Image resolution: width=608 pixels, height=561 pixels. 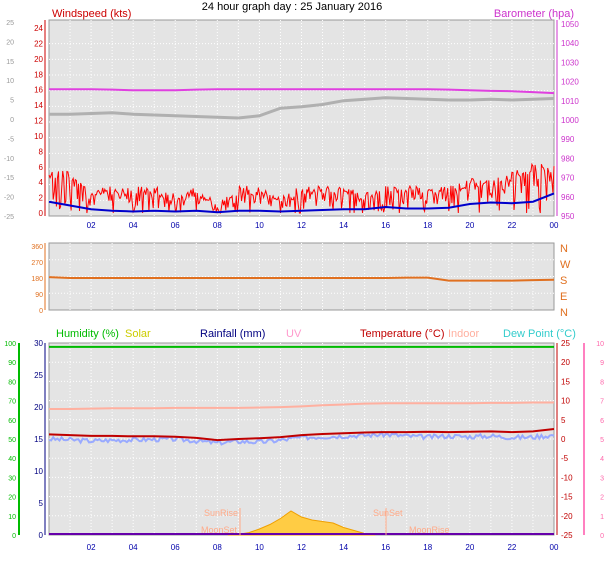 I want to click on uv-tick: 10, so click(x=600, y=344).